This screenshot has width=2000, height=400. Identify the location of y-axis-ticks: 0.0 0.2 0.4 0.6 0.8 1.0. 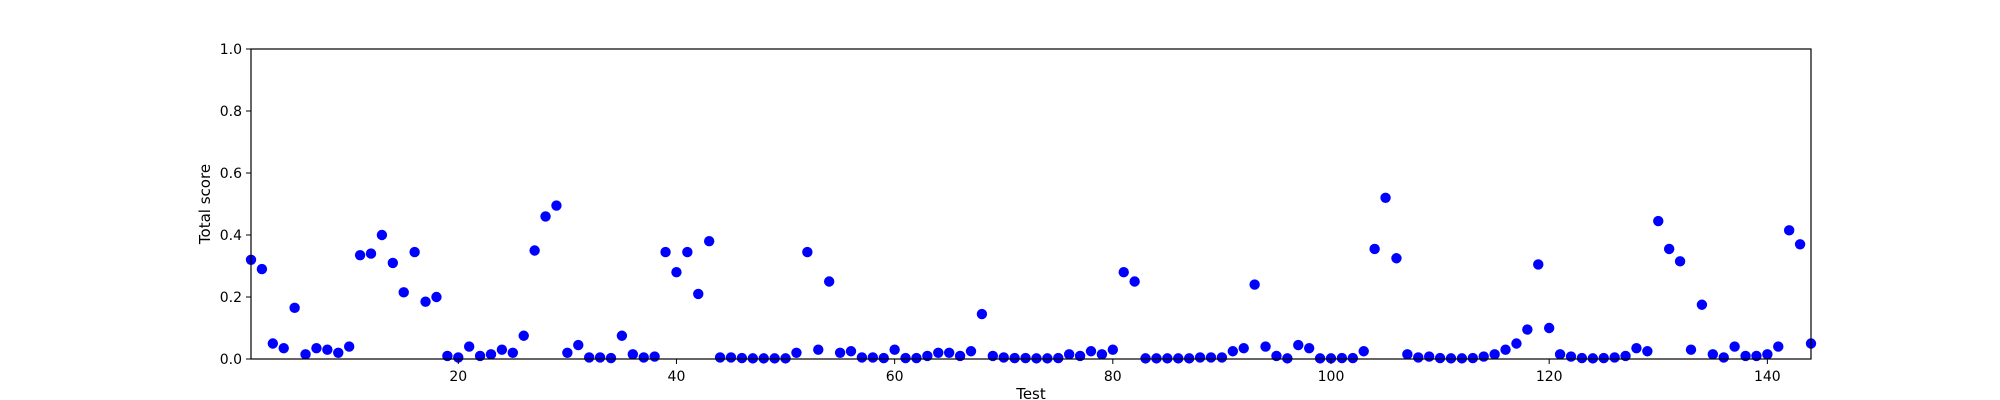
(235, 205).